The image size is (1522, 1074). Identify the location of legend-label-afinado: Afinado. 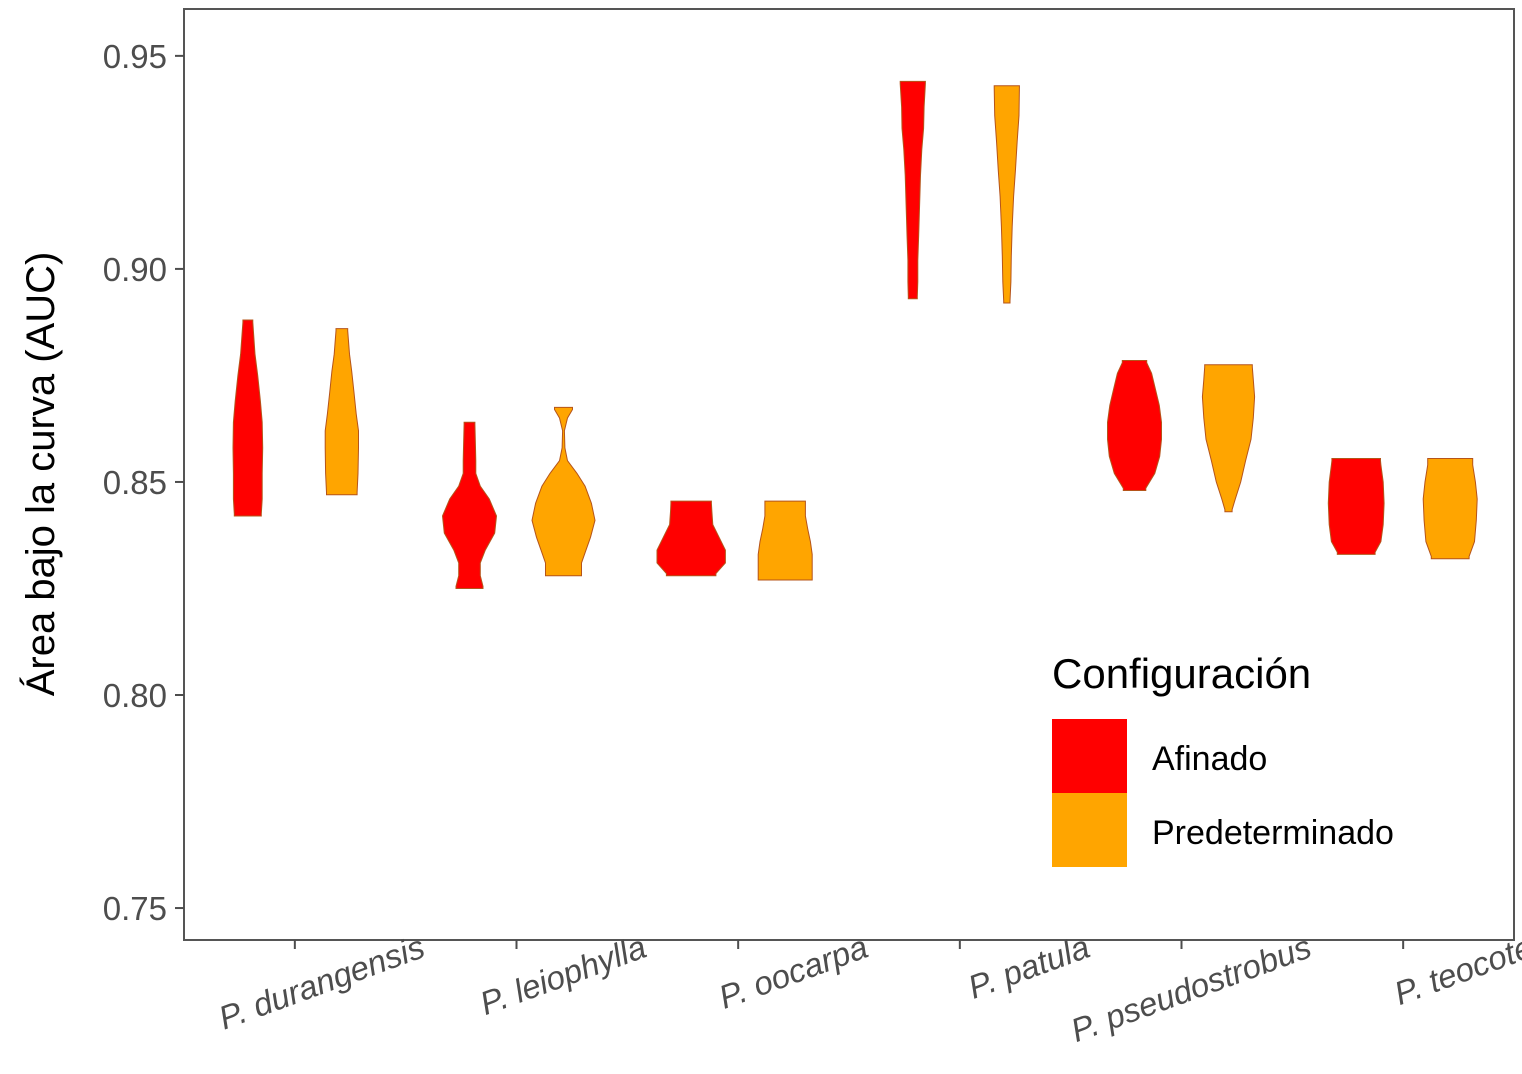
(1209, 759).